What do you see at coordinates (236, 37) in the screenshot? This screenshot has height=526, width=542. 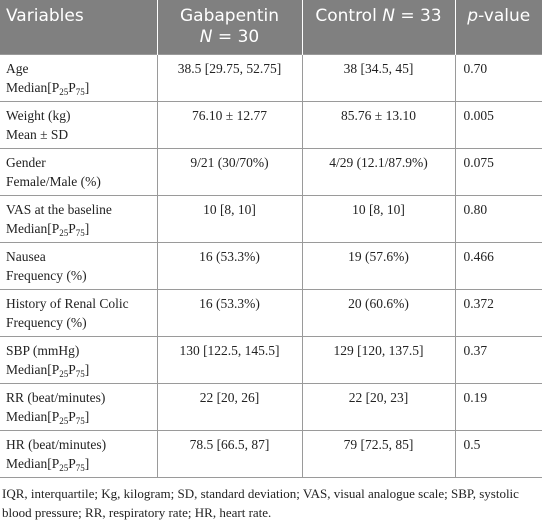 I see `header-text: = 30` at bounding box center [236, 37].